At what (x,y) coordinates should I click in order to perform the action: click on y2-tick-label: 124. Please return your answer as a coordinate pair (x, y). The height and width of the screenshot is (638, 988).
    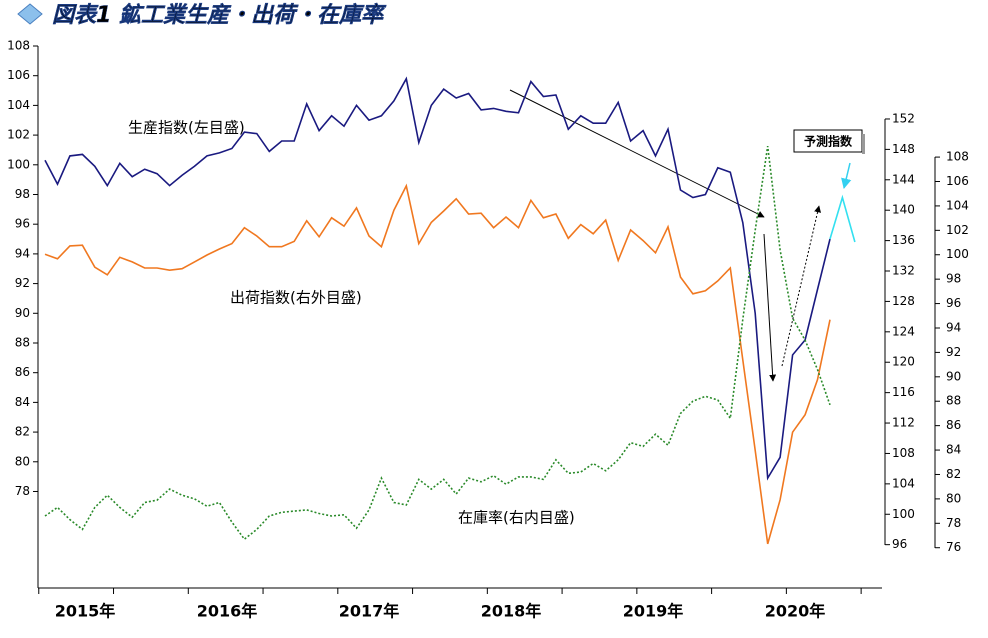
    Looking at the image, I should click on (903, 331).